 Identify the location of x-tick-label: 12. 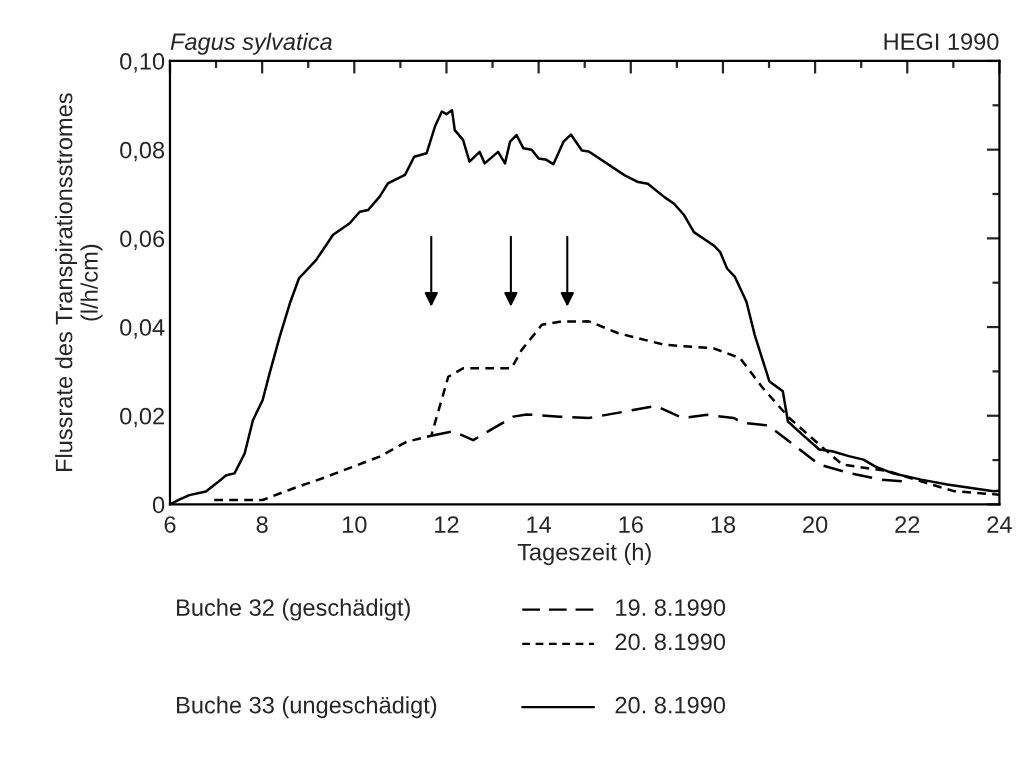
(447, 524).